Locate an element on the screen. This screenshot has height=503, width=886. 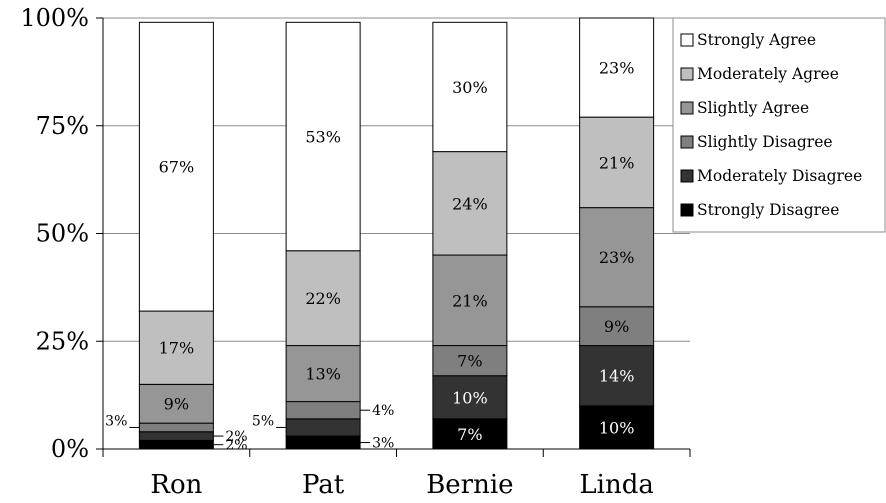
data-label: 53% is located at coordinates (323, 137).